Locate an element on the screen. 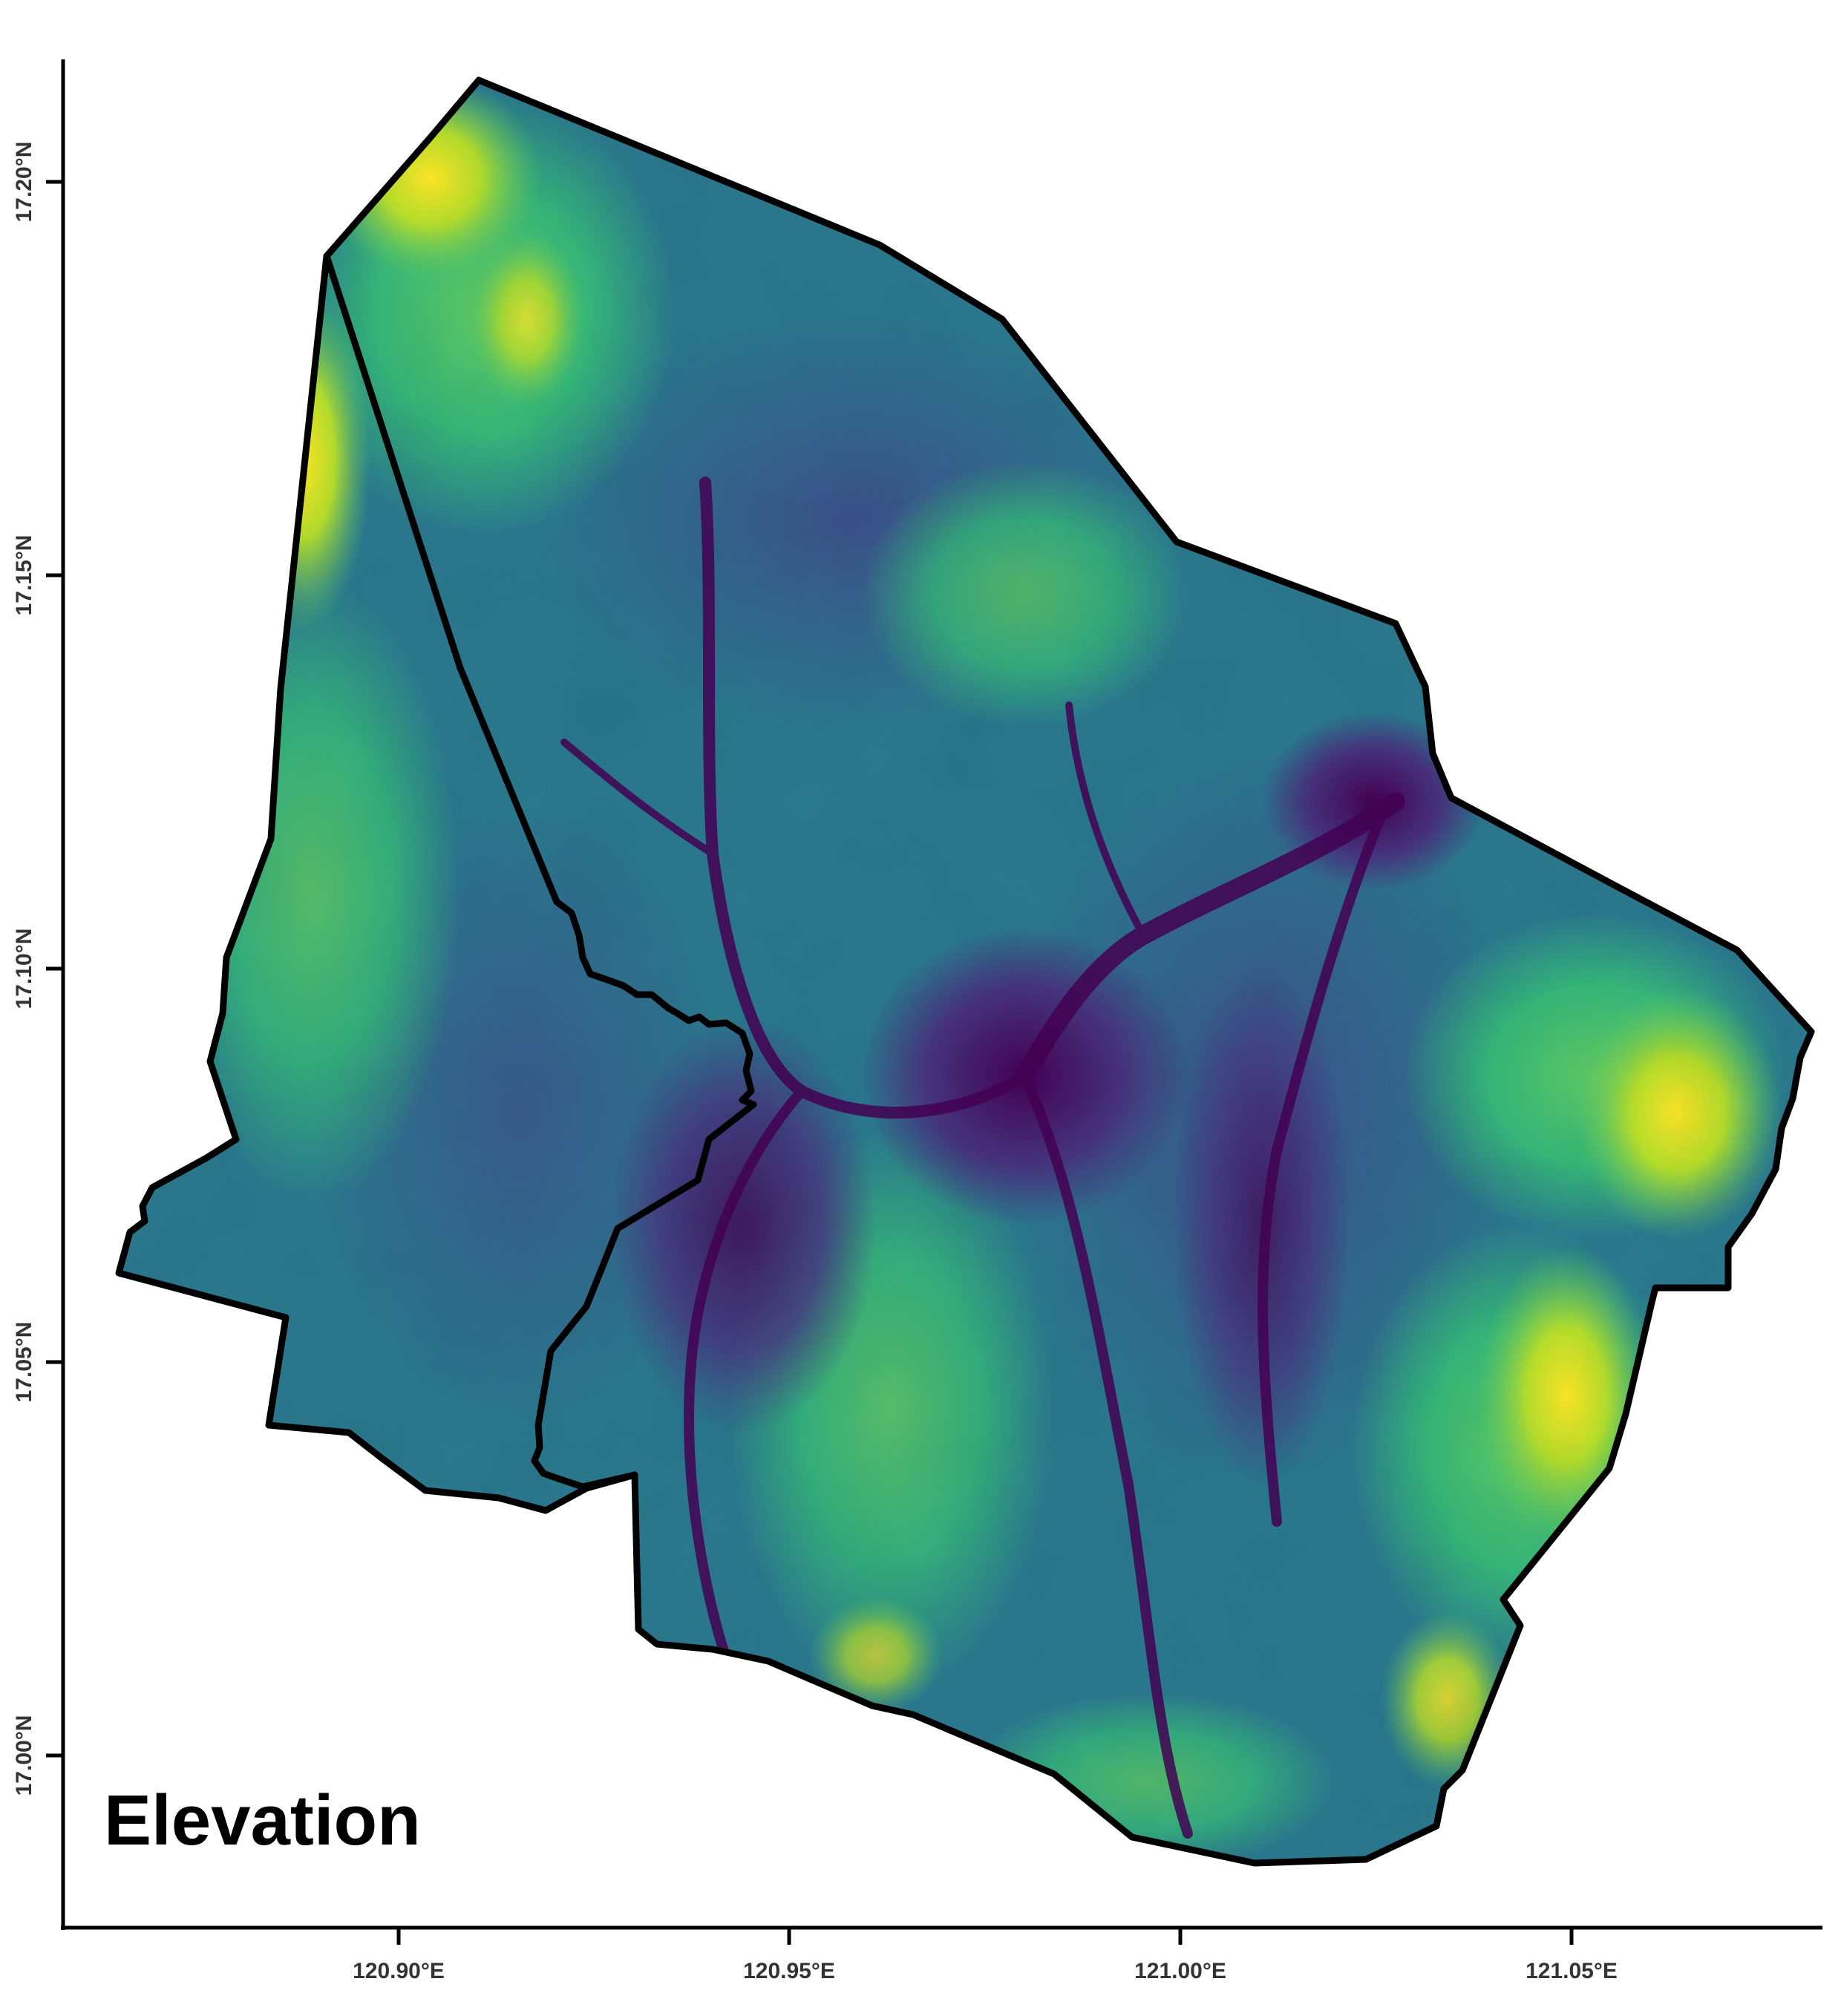 This screenshot has width=1841, height=2016. y-tick-label-17-15: 17.15°N is located at coordinates (24, 575).